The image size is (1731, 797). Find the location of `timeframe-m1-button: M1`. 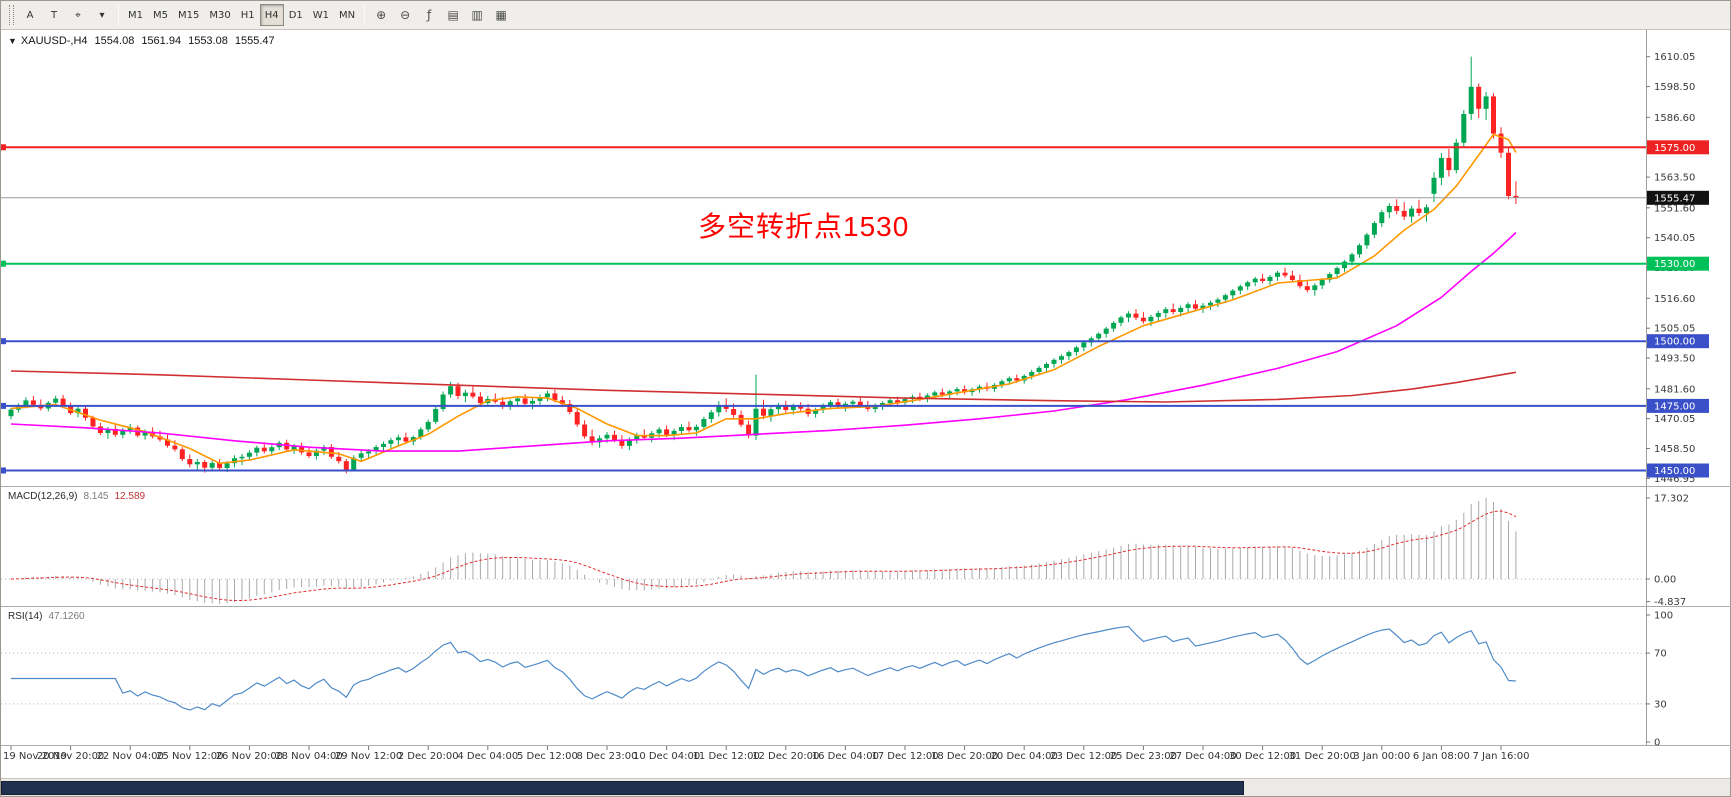

timeframe-m1-button: M1 is located at coordinates (135, 15).